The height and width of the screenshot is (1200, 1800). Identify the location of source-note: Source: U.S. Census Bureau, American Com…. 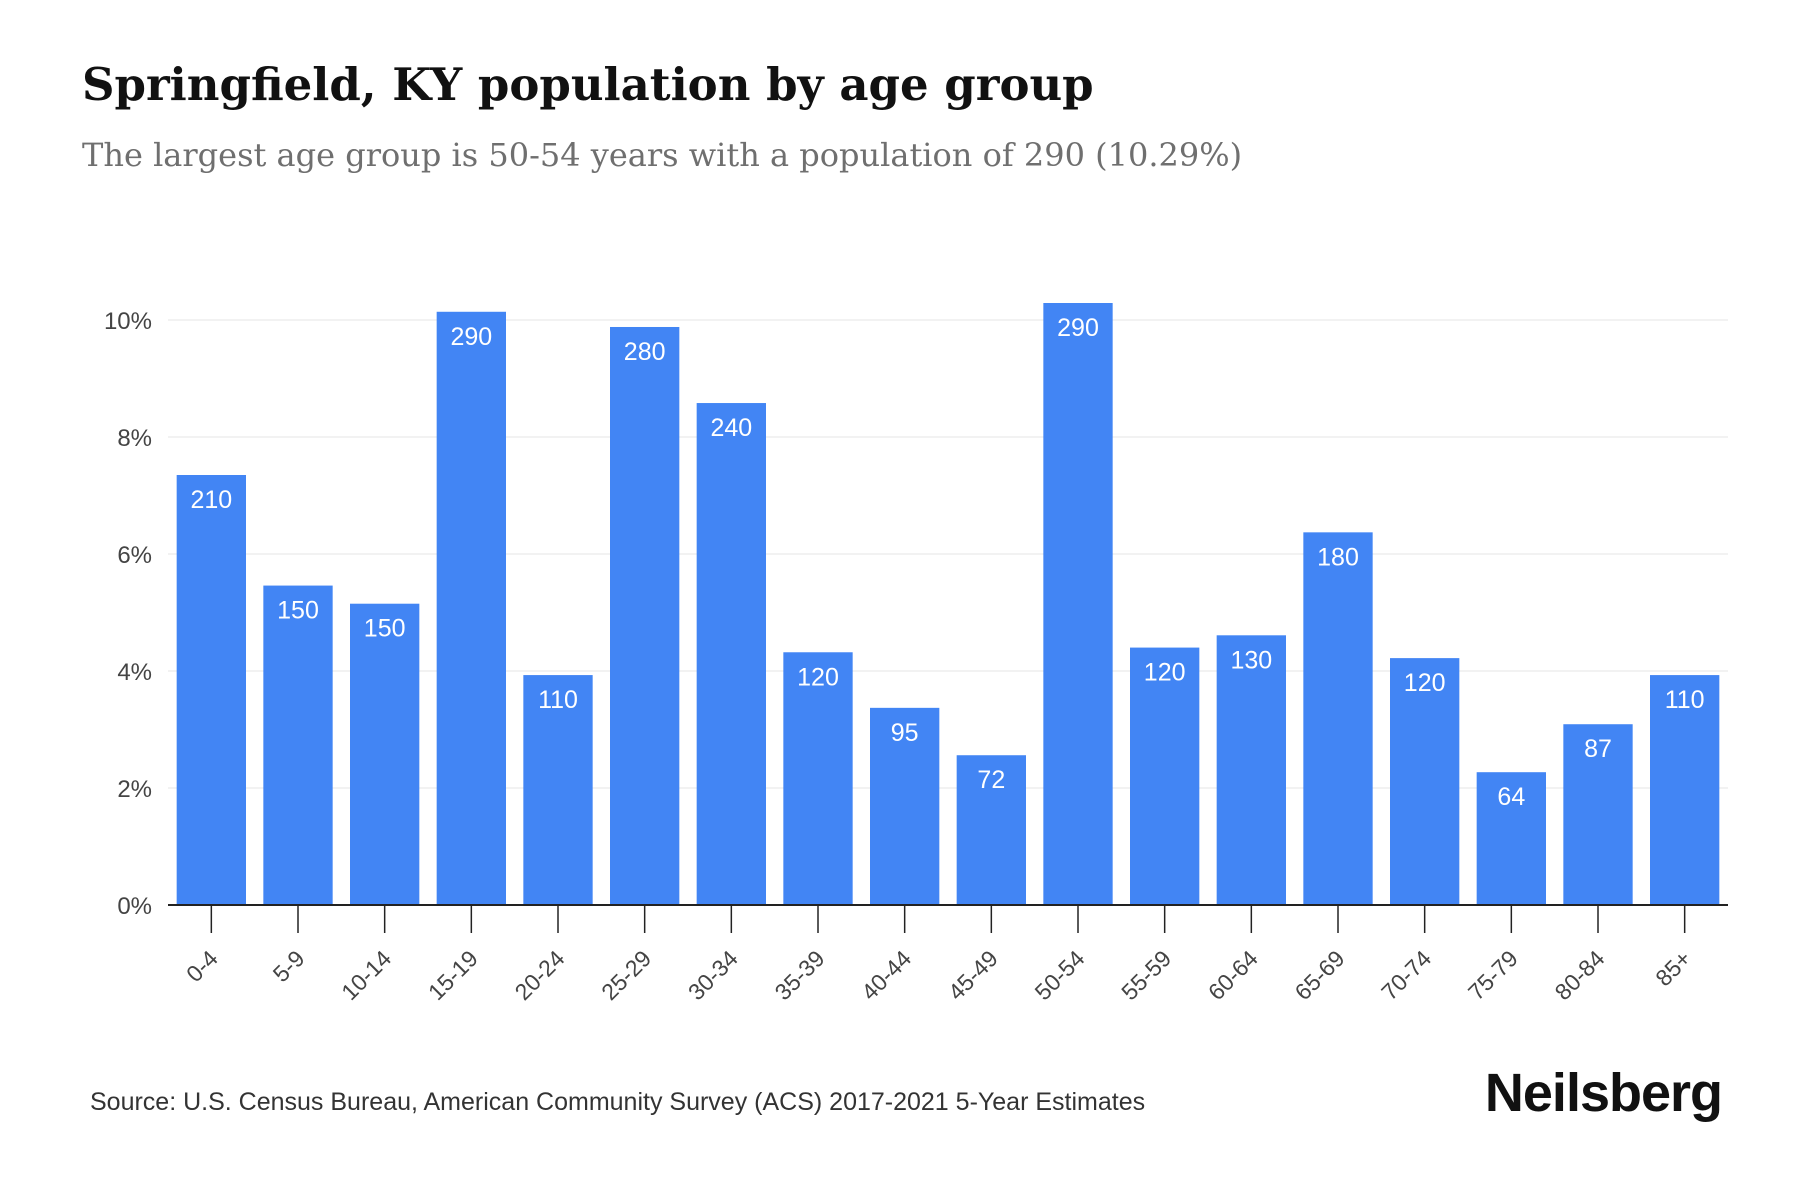
(618, 1102).